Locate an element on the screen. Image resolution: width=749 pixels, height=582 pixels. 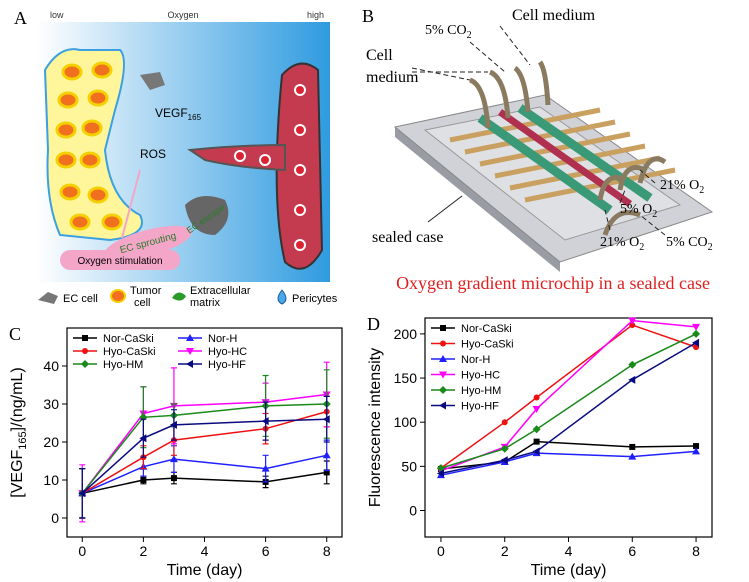
legend-ec-icon is located at coordinates (48, 298).